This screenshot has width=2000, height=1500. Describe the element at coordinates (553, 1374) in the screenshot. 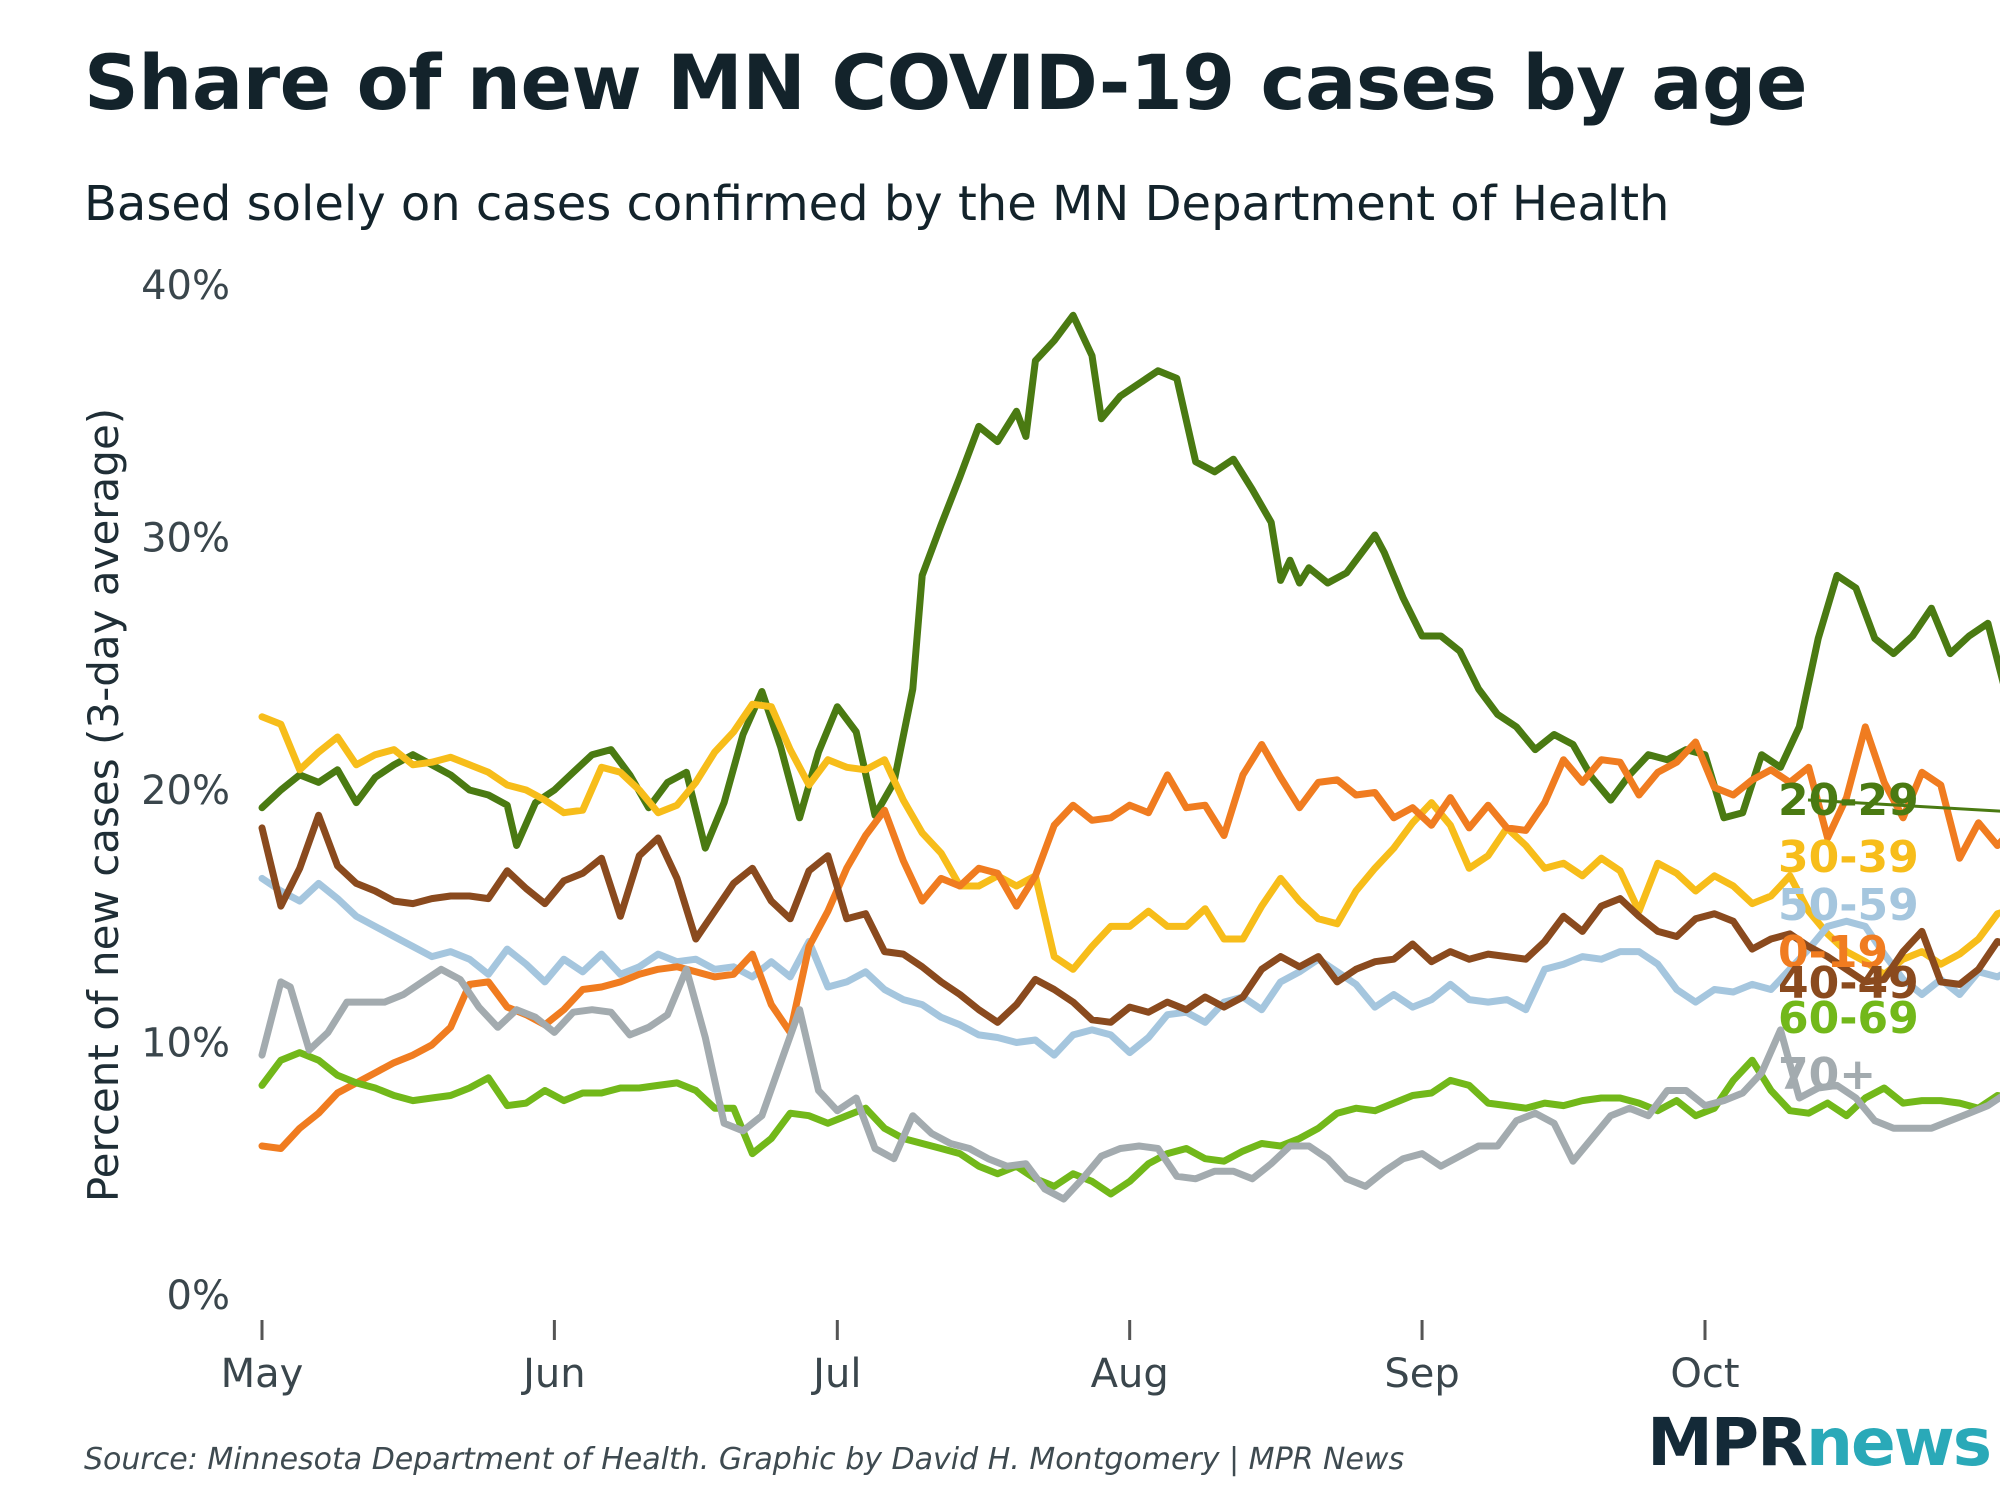

I see `x-tick-label: Jun` at that location.